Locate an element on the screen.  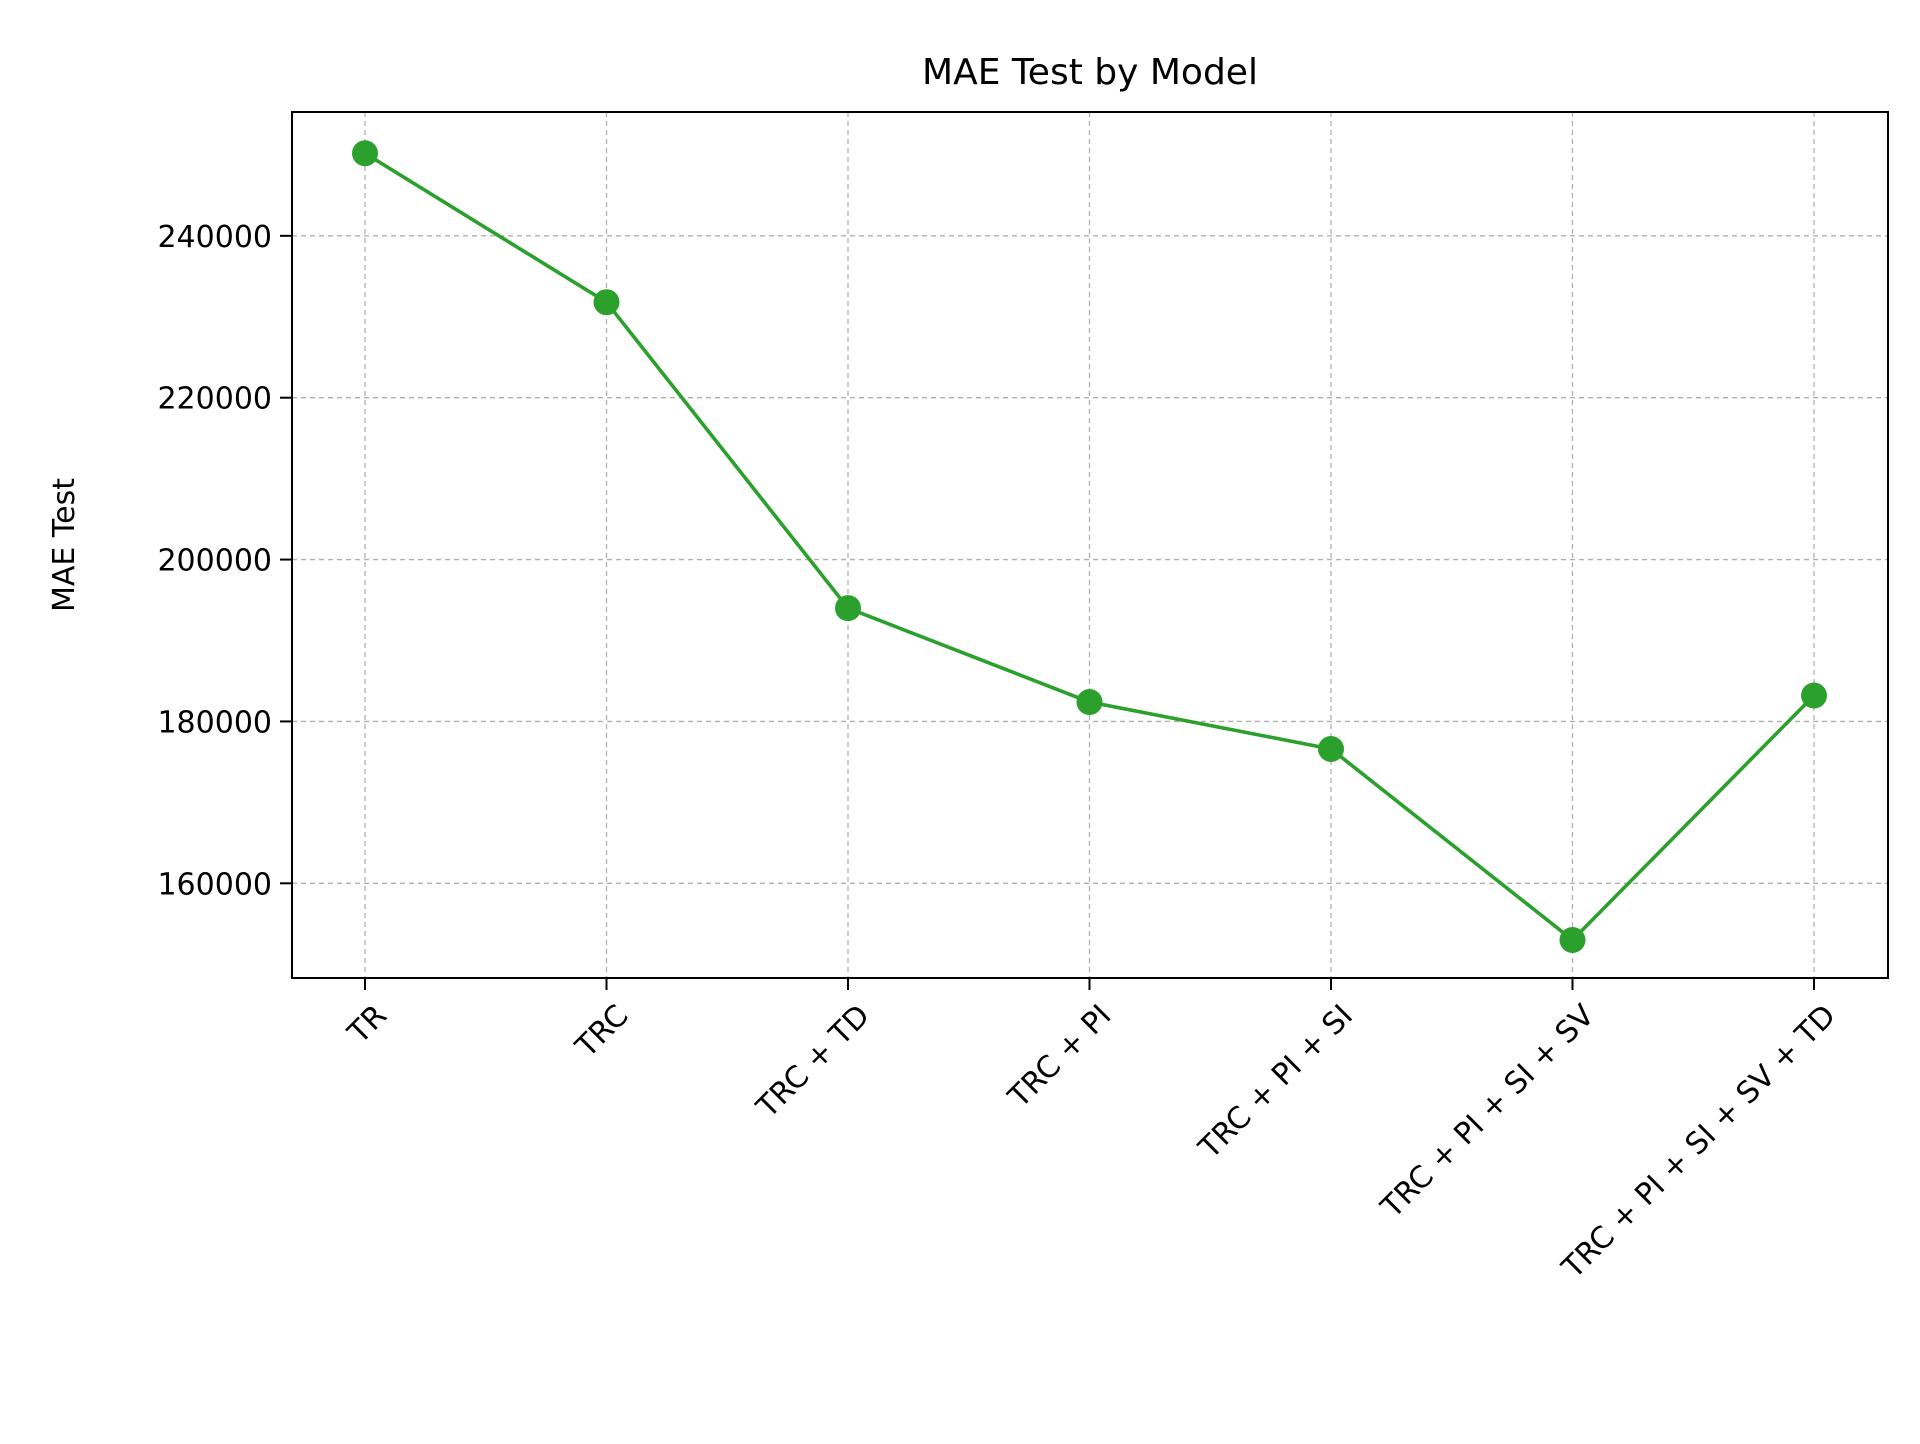
y-axis-label: MAE Test is located at coordinates (64, 545).